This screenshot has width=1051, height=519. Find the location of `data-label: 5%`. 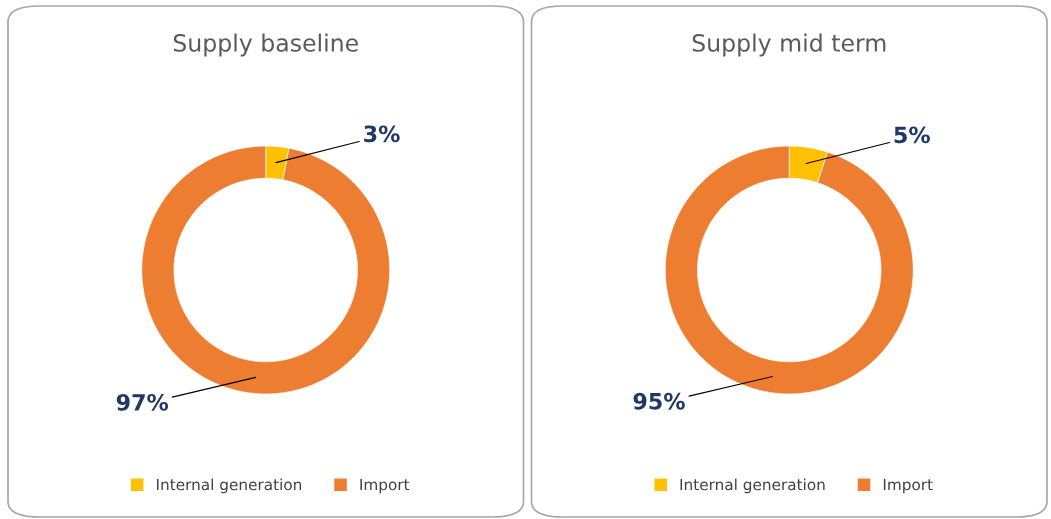

data-label: 5% is located at coordinates (912, 135).